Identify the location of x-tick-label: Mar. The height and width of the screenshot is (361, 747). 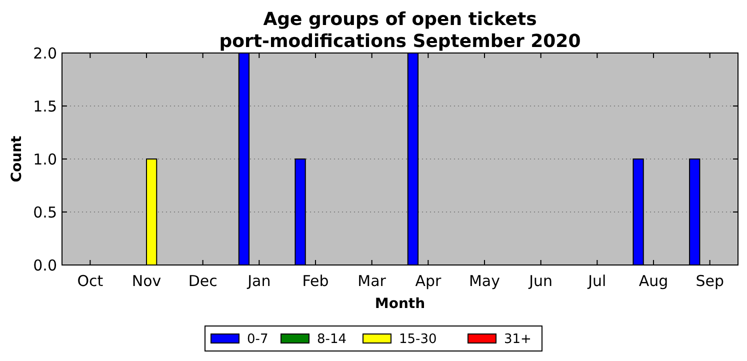
(372, 281).